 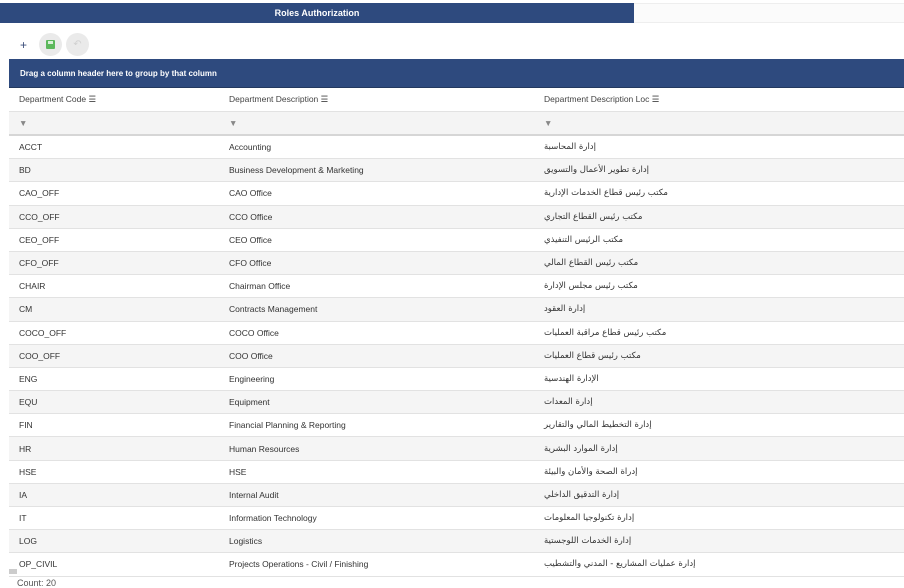 I want to click on table-row: EQU Equipment إدارة المعدات, so click(x=456, y=403).